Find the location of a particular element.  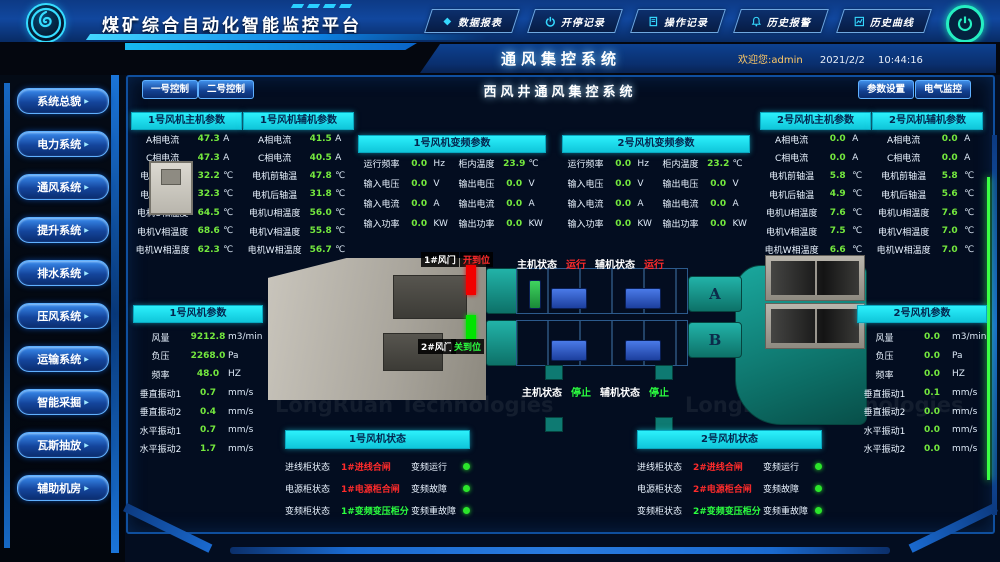

param-value: 32.2 is located at coordinates (208, 175).